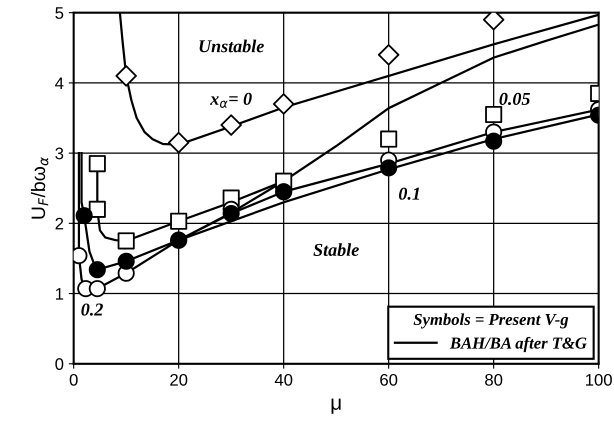 Image resolution: width=614 pixels, height=423 pixels. I want to click on y-tick-label: 2, so click(60, 224).